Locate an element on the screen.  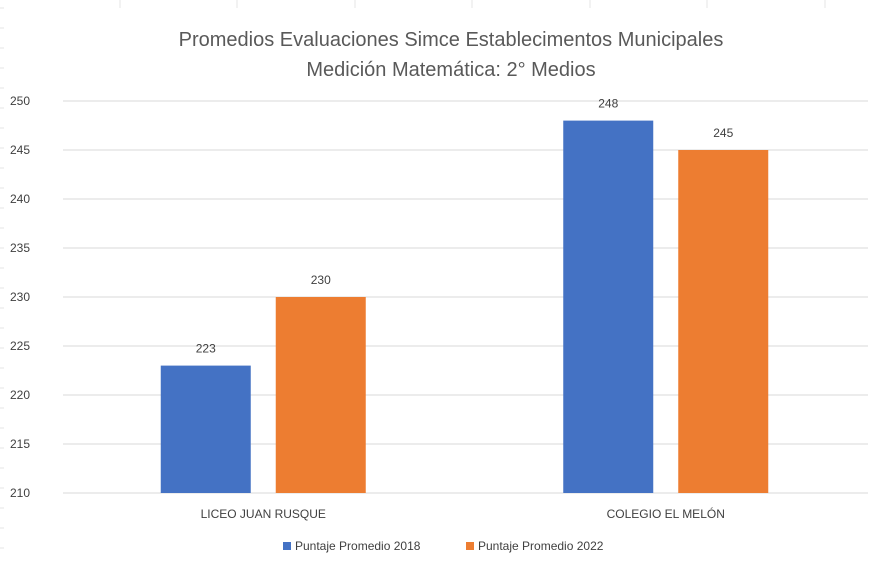
legend-entry: Puntaje Promedio 2022 is located at coordinates (541, 546).